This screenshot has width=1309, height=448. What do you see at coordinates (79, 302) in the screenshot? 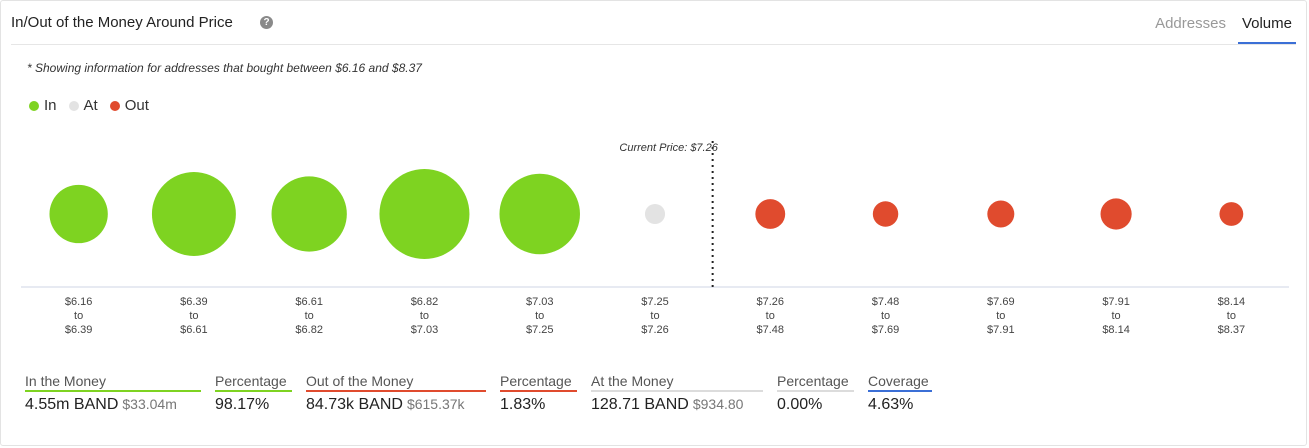
I see `x-tick-label: $6.16` at bounding box center [79, 302].